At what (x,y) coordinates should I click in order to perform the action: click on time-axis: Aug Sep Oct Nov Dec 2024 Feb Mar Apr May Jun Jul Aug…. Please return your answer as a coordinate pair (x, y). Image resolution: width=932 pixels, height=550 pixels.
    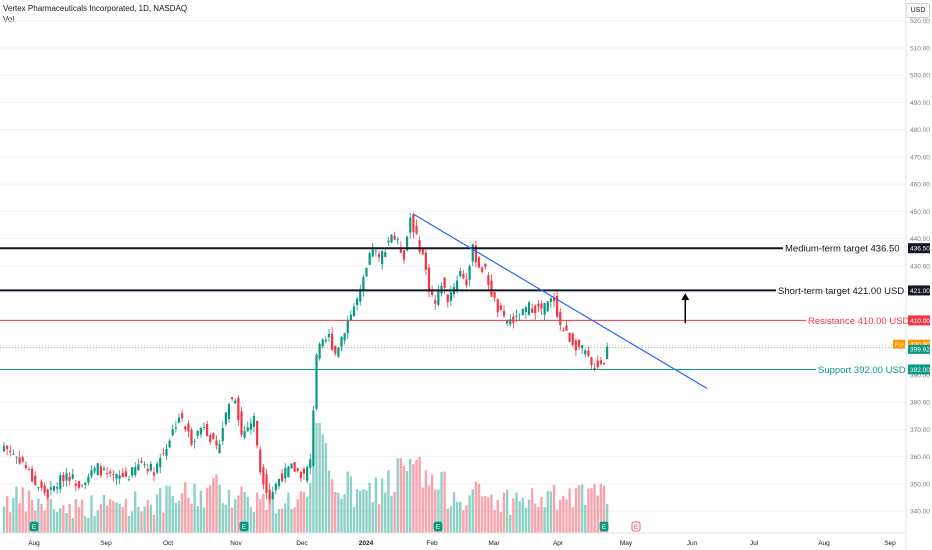
    Looking at the image, I should click on (453, 539).